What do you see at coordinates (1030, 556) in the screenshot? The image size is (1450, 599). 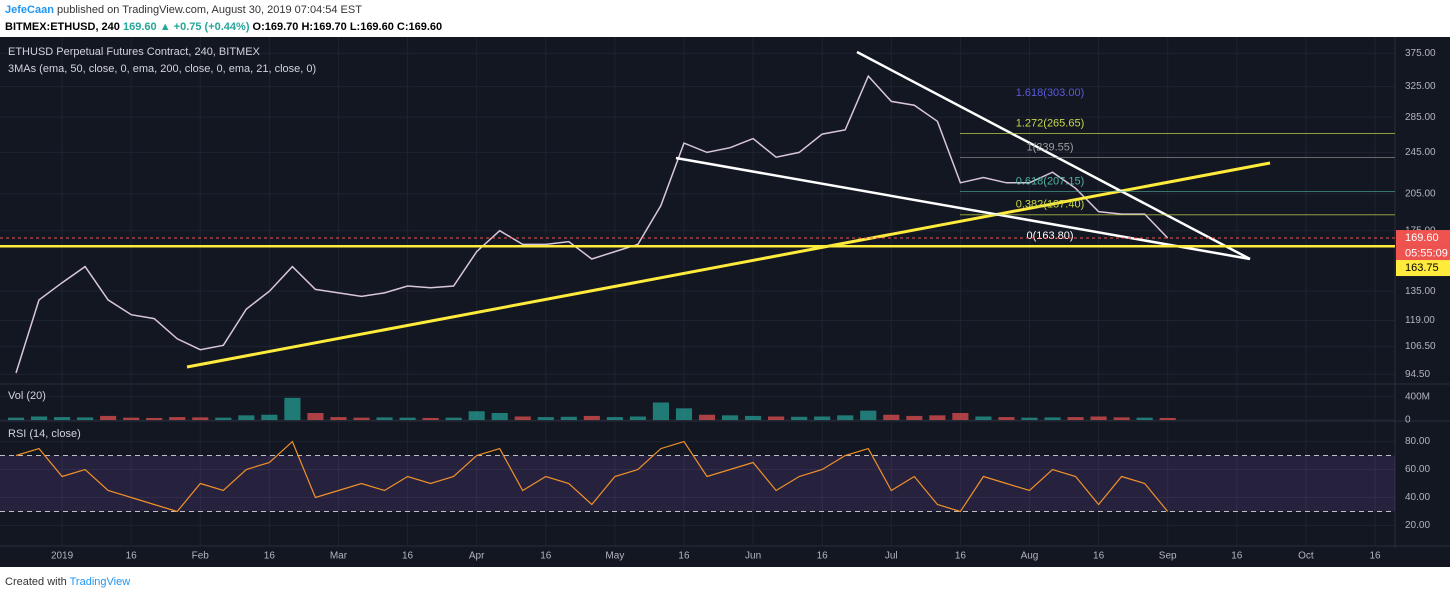 I see `x-tick-label: Aug` at bounding box center [1030, 556].